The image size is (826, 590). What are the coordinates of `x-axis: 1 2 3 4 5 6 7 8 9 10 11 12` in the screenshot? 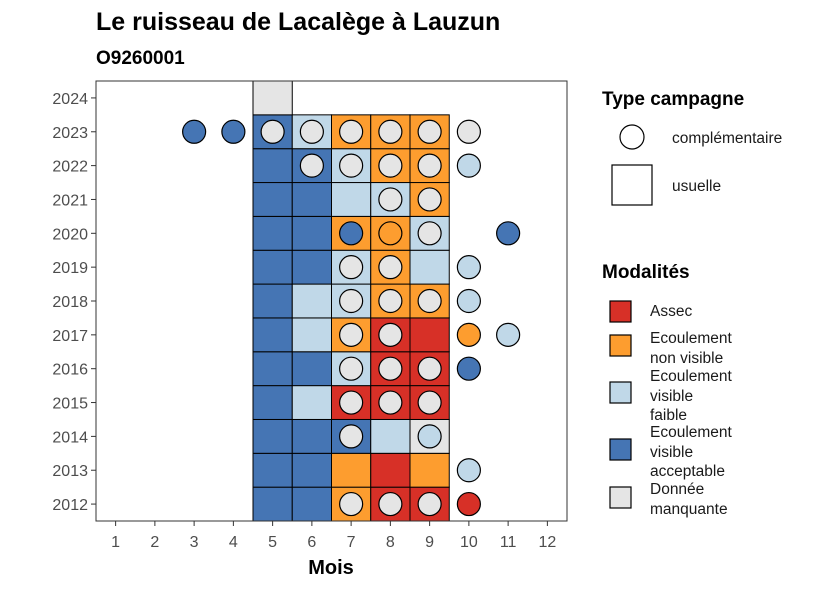 It's located at (333, 536).